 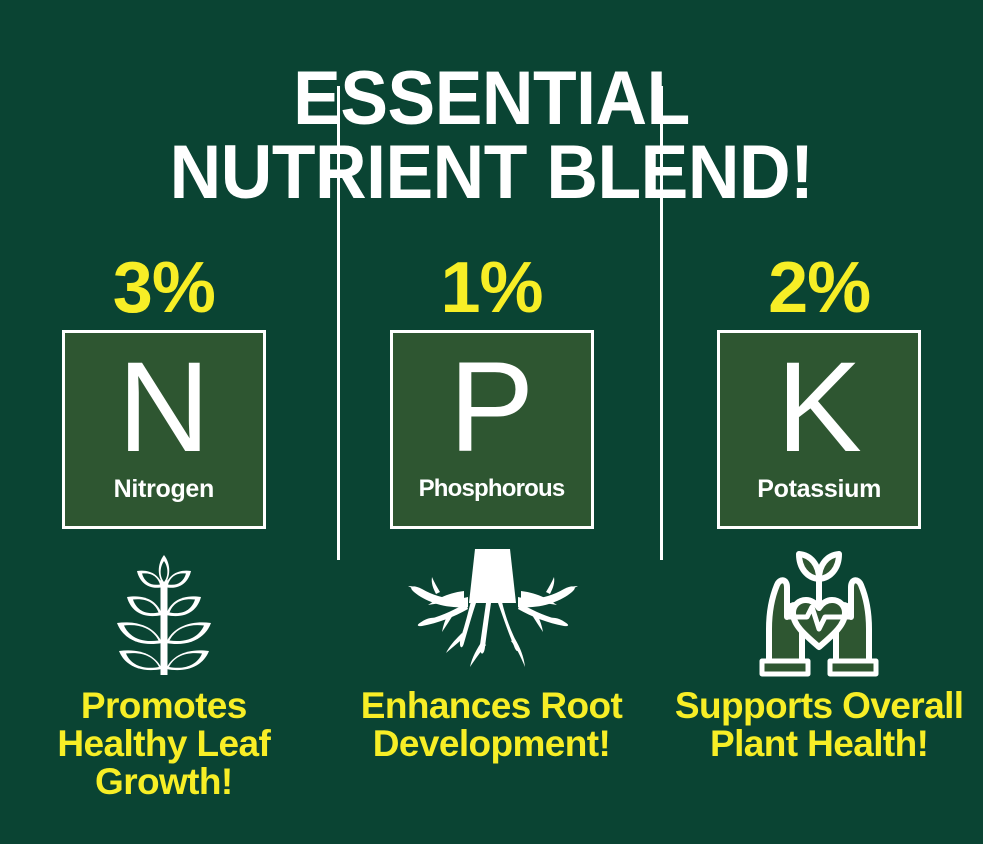 What do you see at coordinates (492, 611) in the screenshot?
I see `tree-roots-icon` at bounding box center [492, 611].